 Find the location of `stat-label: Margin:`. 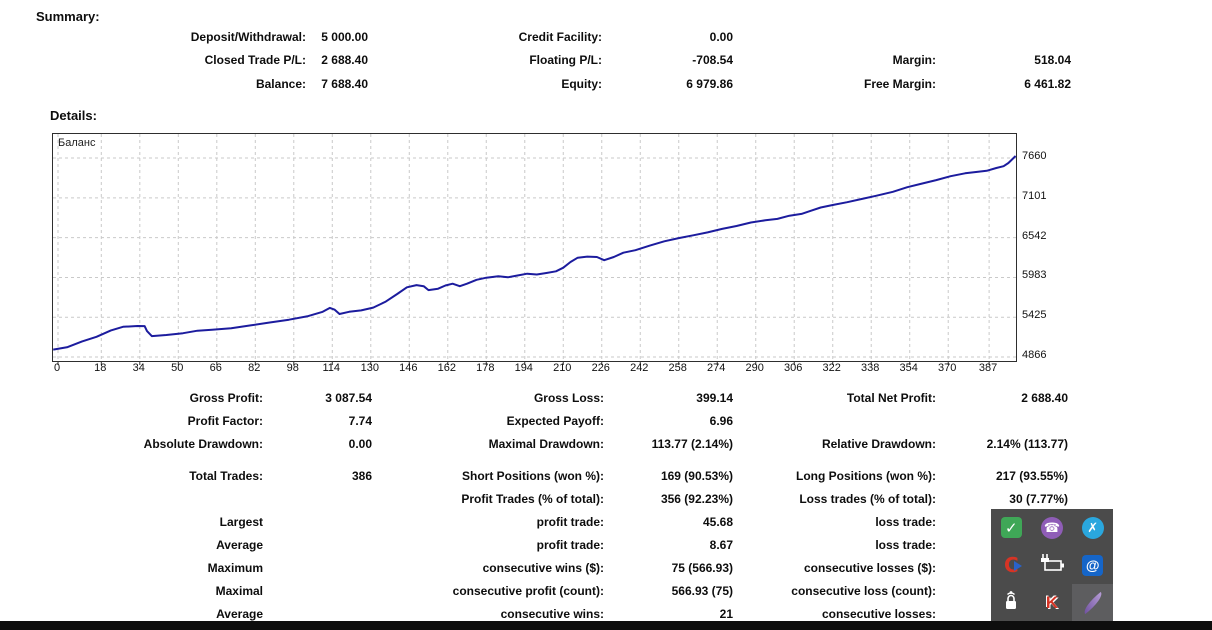

stat-label: Margin: is located at coordinates (914, 60).